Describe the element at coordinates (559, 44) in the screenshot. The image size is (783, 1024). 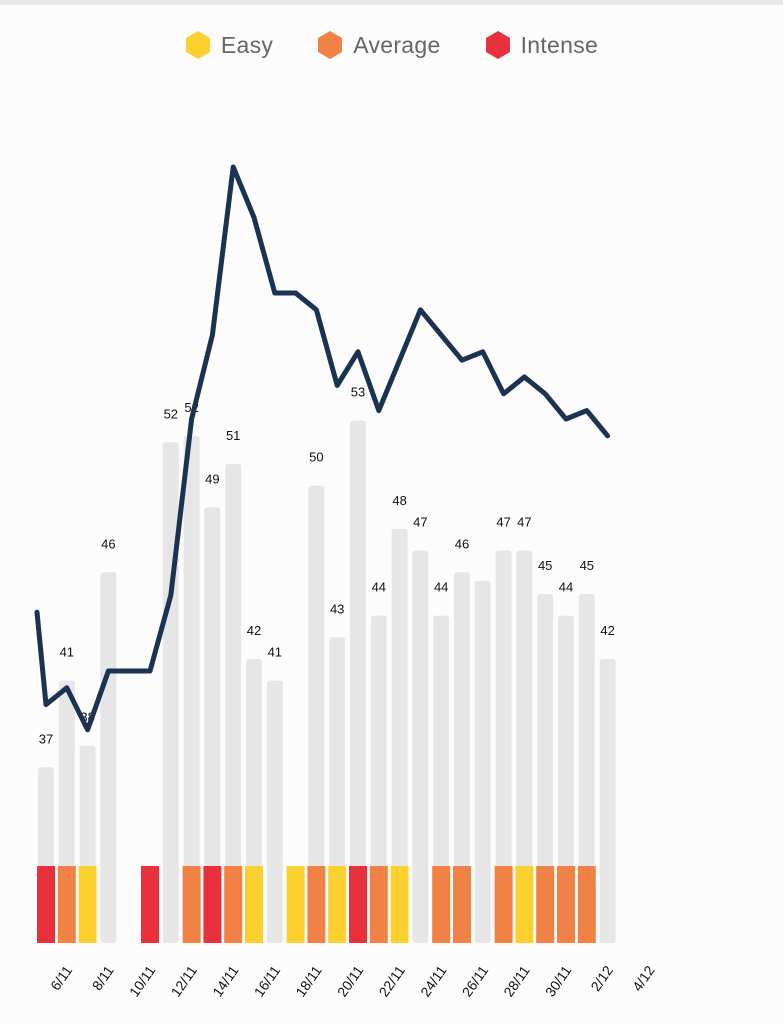
I see `legend-label-intense: Intense` at that location.